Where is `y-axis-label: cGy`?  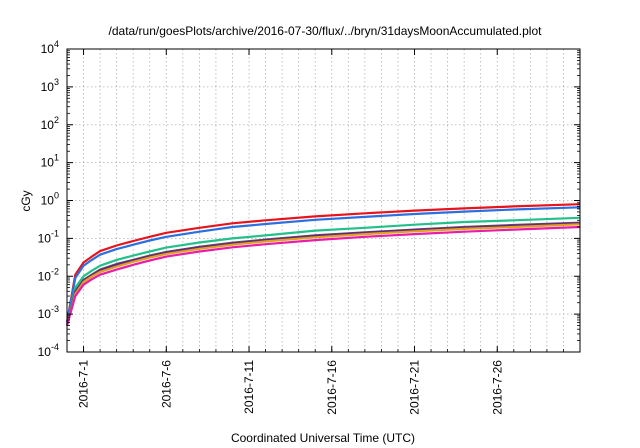
y-axis-label: cGy is located at coordinates (26, 200).